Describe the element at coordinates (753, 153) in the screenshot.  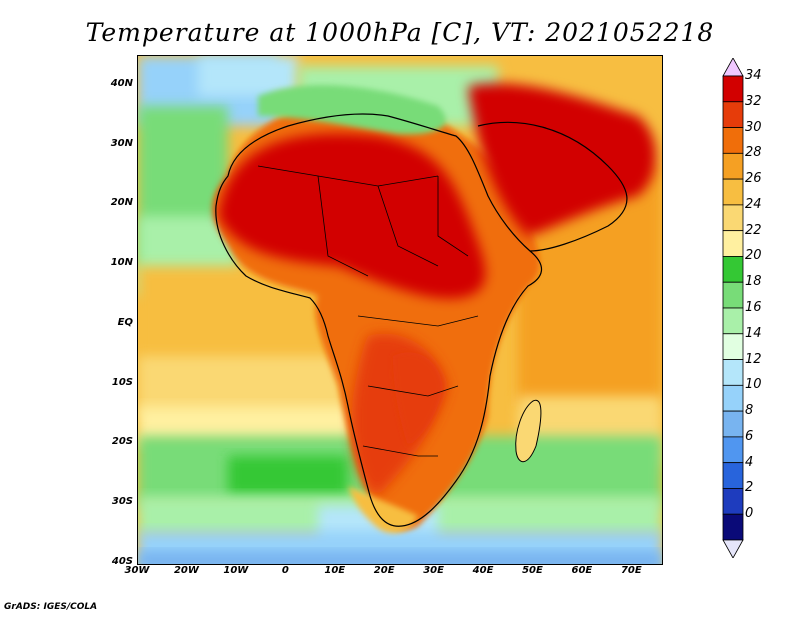
I see `colorbar-label: 28` at that location.